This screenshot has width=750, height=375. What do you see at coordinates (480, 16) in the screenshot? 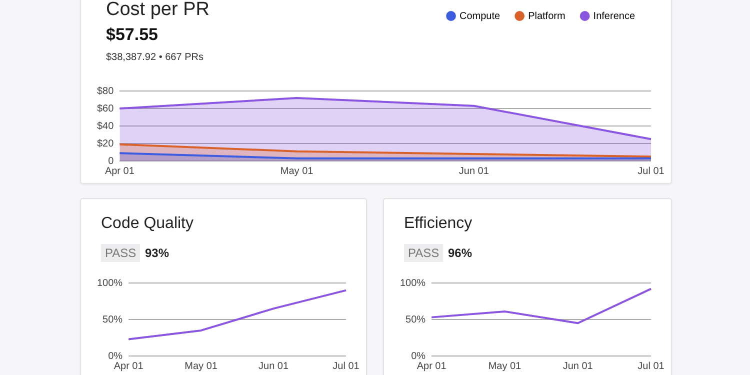
I see `legend-label: Compute` at bounding box center [480, 16].